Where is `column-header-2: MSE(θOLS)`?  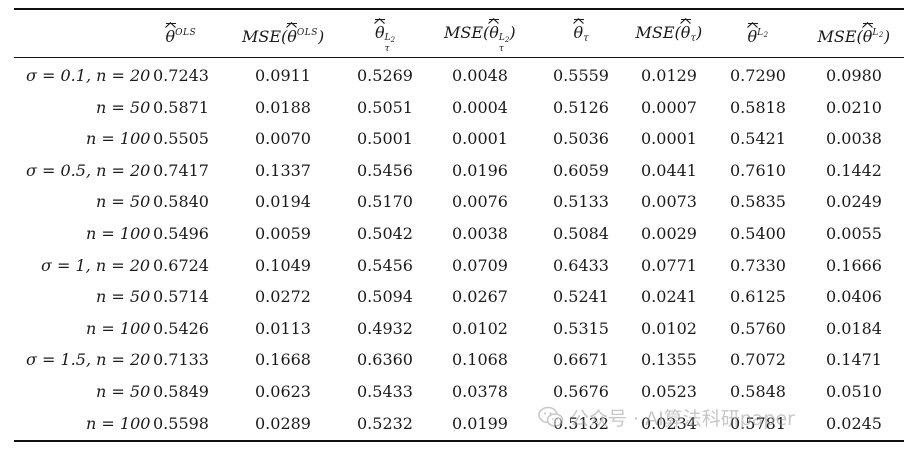
column-header-2: MSE(θOLS) is located at coordinates (283, 34).